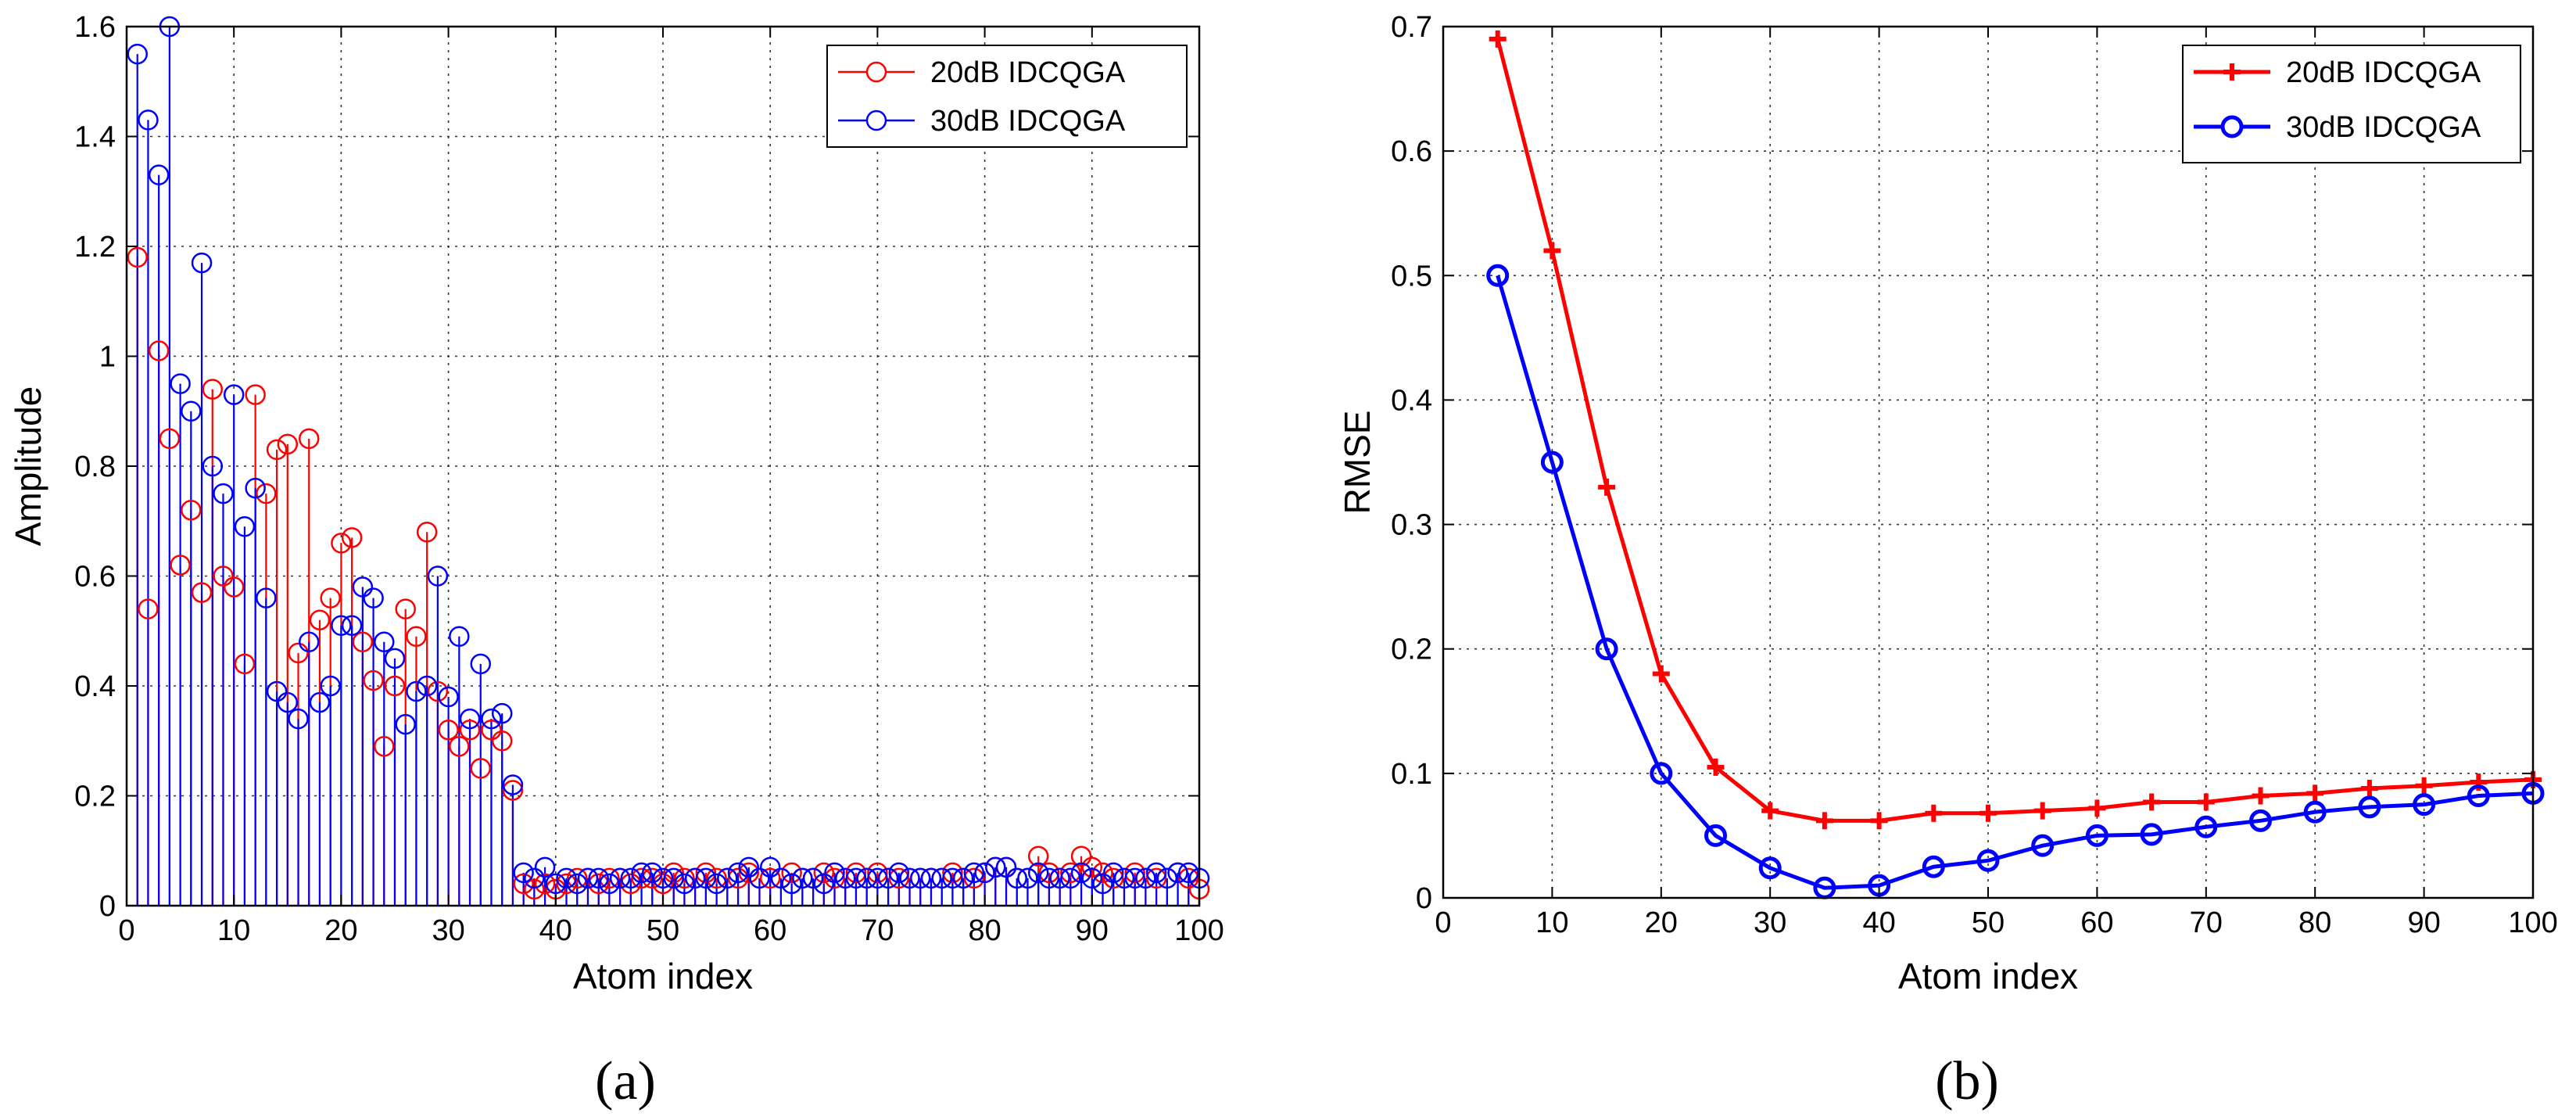 The image size is (2576, 1120). What do you see at coordinates (1443, 922) in the screenshot?
I see `x-tick-label: 0` at bounding box center [1443, 922].